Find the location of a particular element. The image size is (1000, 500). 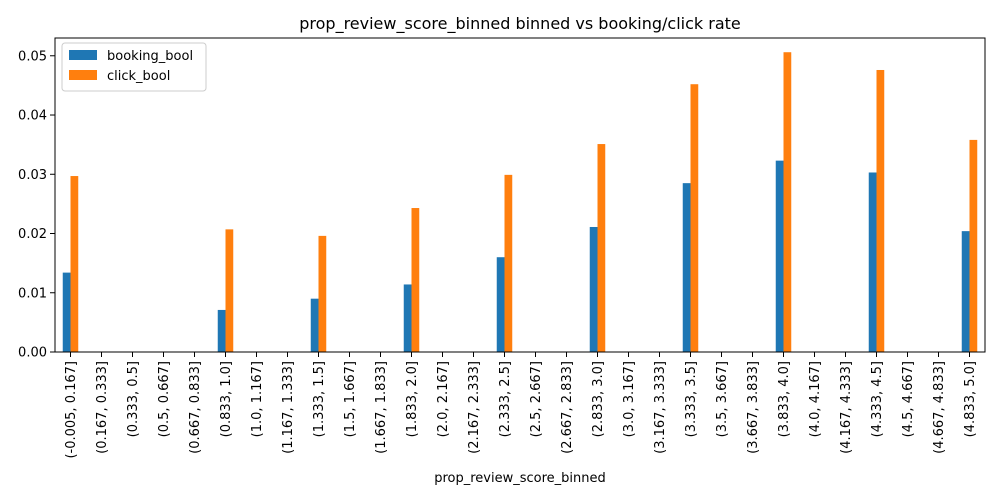

x-tick-label: (0.5, 0.667] is located at coordinates (164, 399).